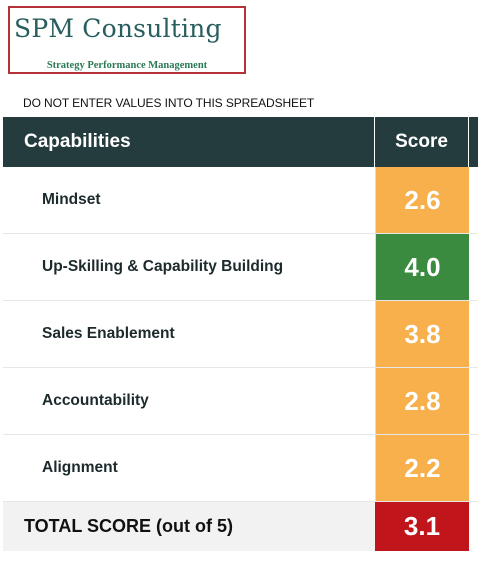  I want to click on table-row: Alignment 2.2, so click(240, 468).